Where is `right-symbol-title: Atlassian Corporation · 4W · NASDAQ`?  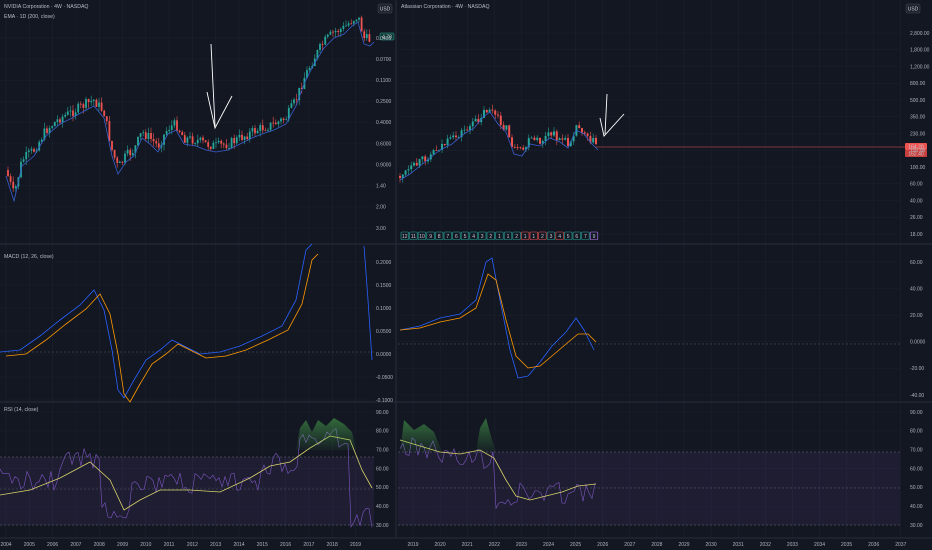
right-symbol-title: Atlassian Corporation · 4W · NASDAQ is located at coordinates (445, 7).